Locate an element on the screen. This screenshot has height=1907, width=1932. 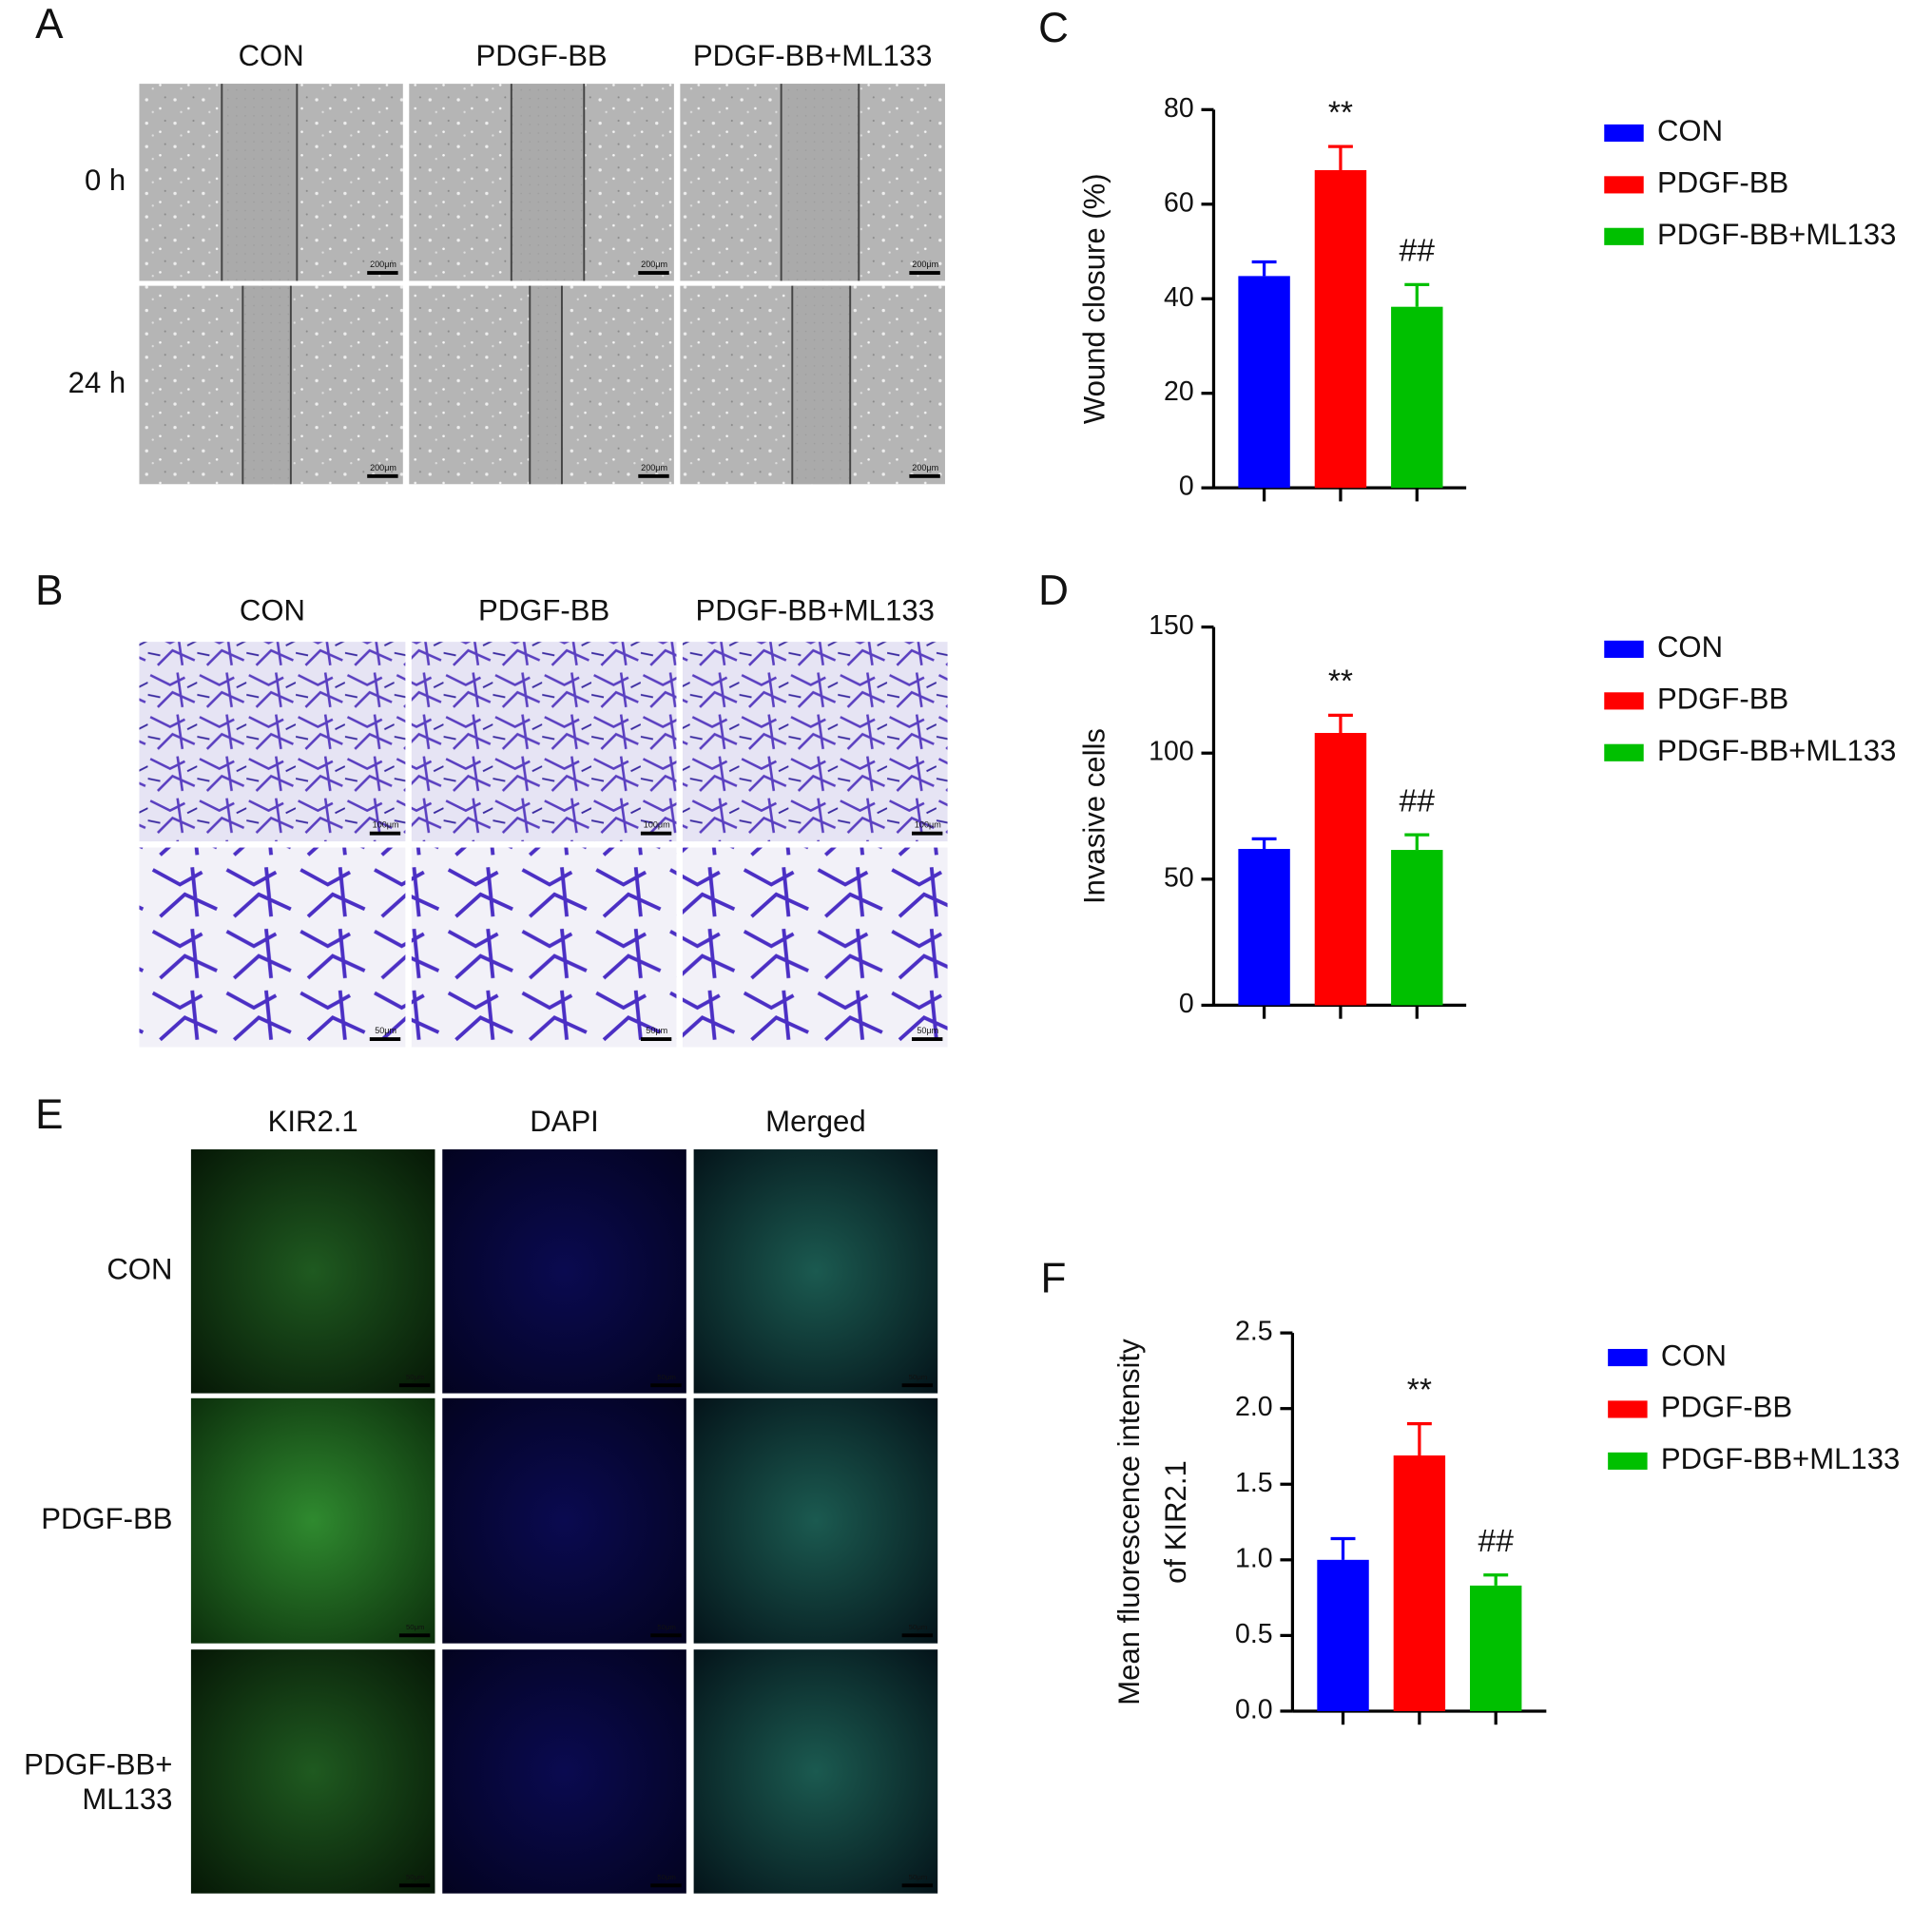
panel-label: B is located at coordinates (49, 591).